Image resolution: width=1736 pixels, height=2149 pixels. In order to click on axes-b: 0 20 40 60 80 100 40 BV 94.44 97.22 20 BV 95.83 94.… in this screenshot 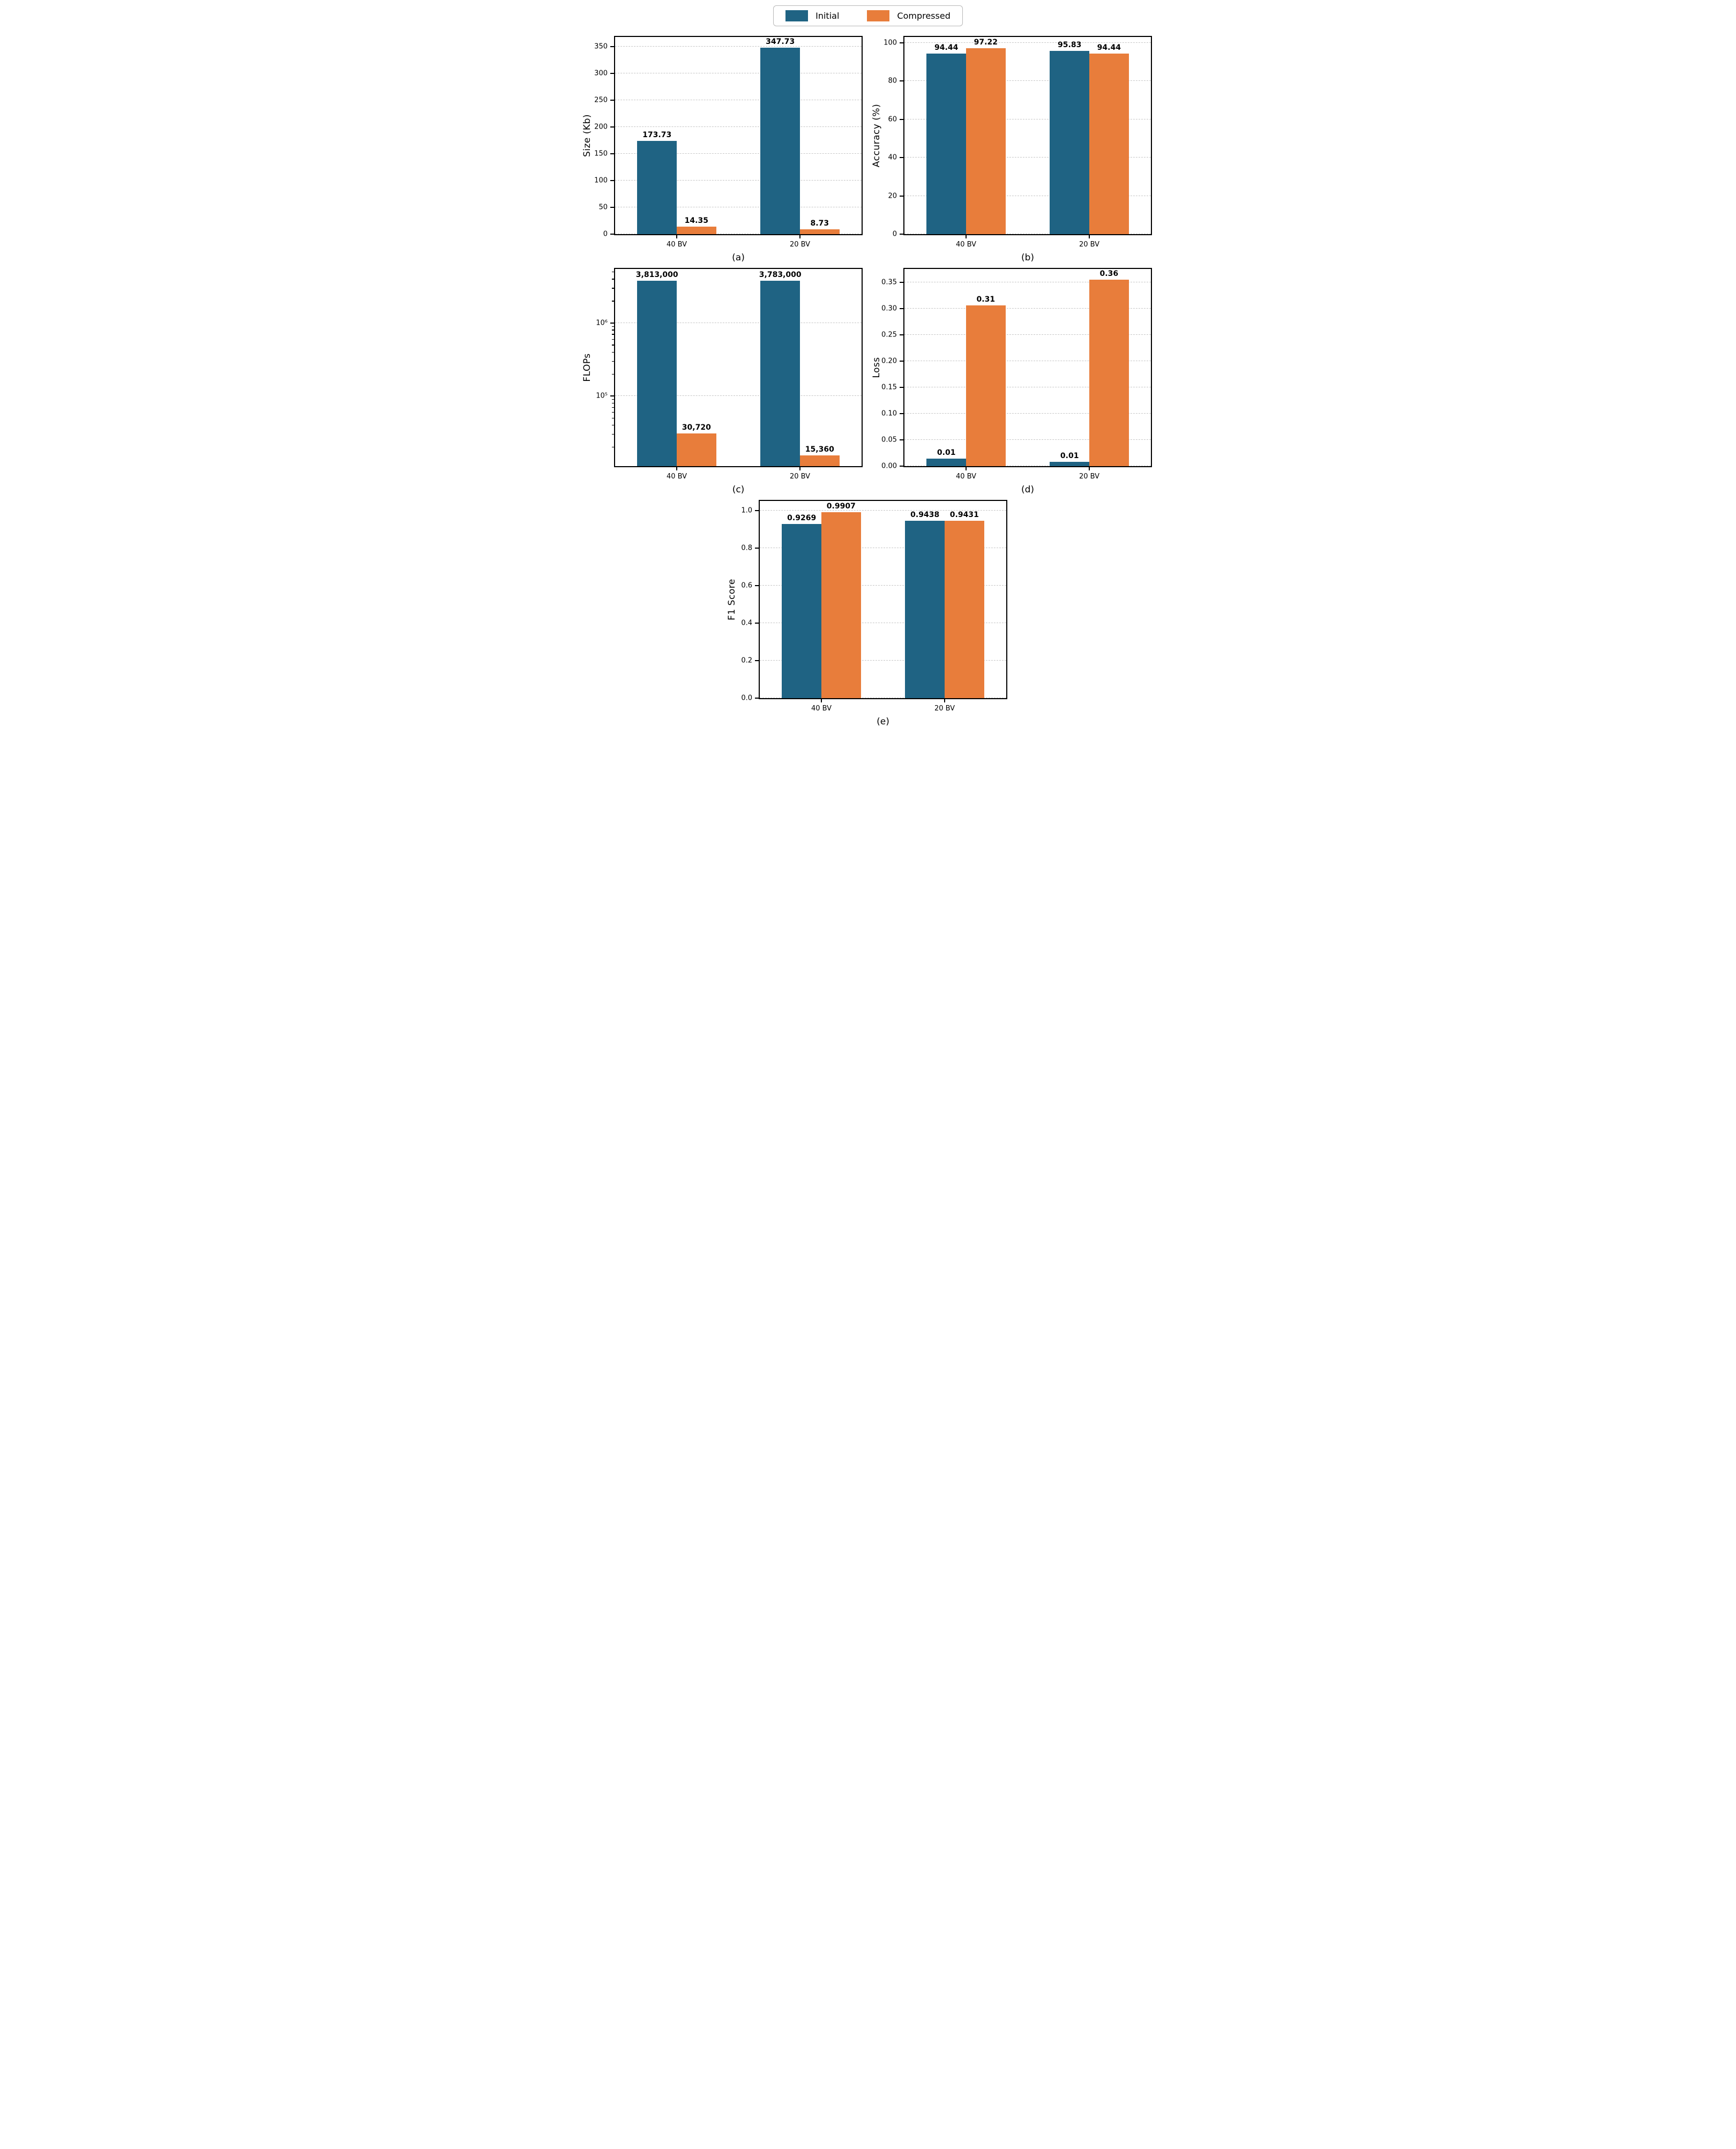, I will do `click(1018, 142)`.